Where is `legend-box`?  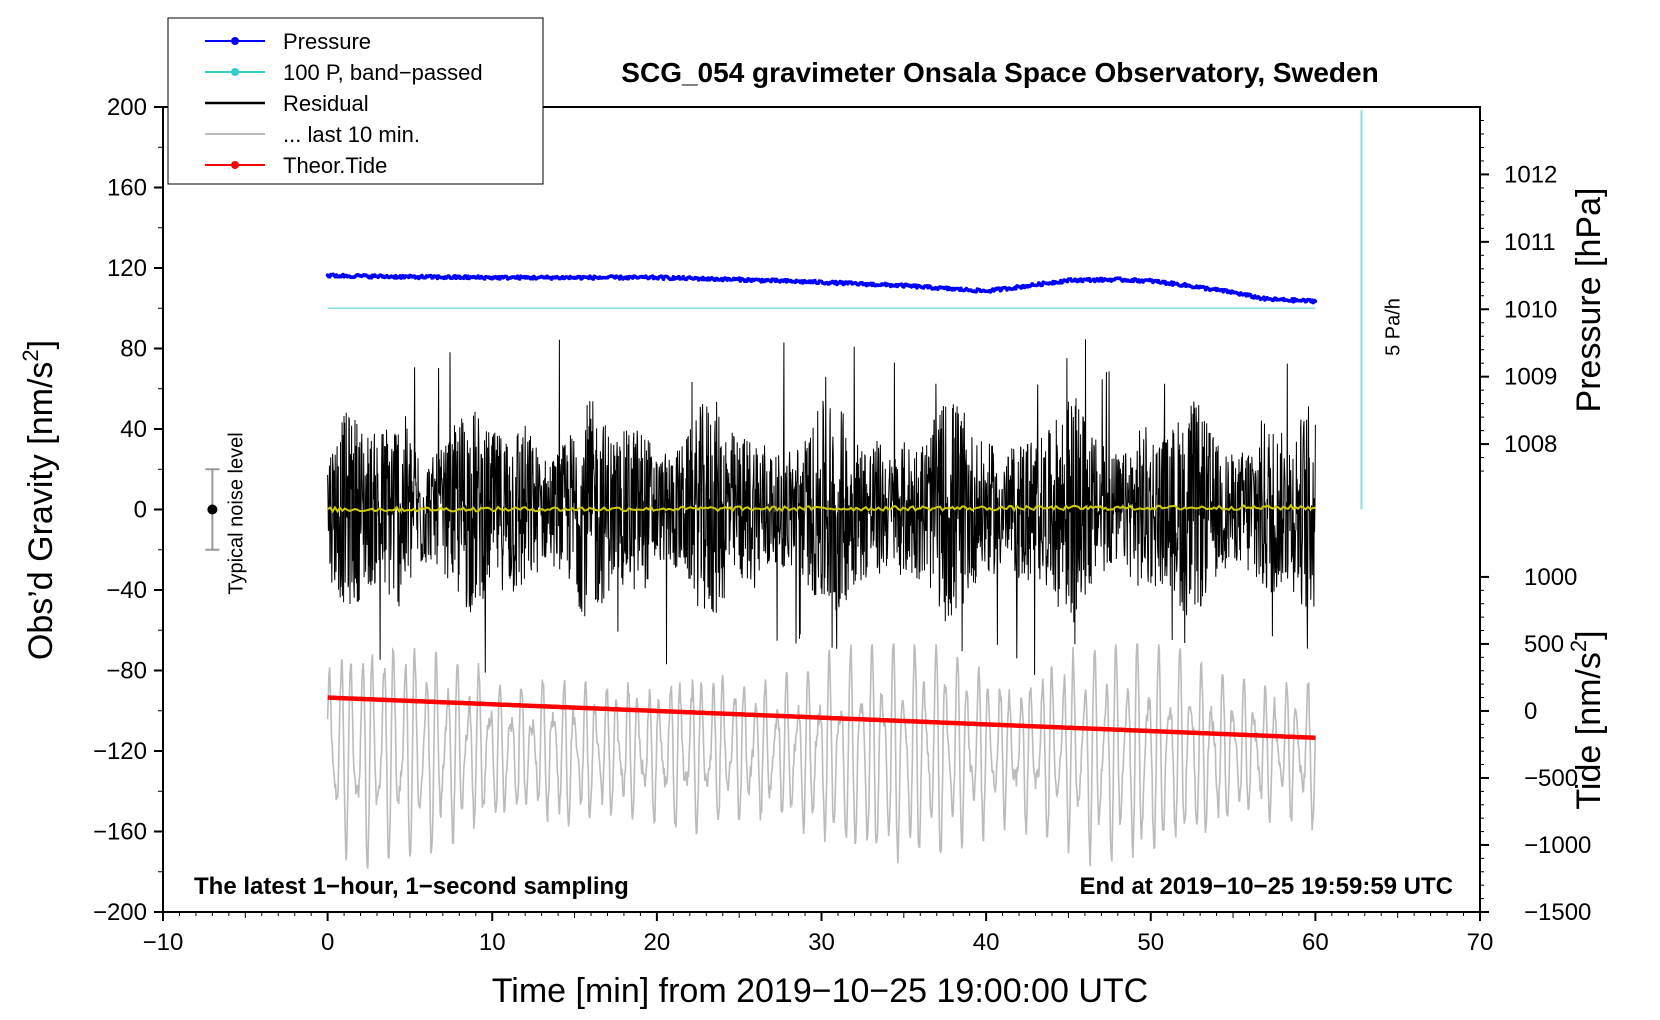
legend-box is located at coordinates (355, 101).